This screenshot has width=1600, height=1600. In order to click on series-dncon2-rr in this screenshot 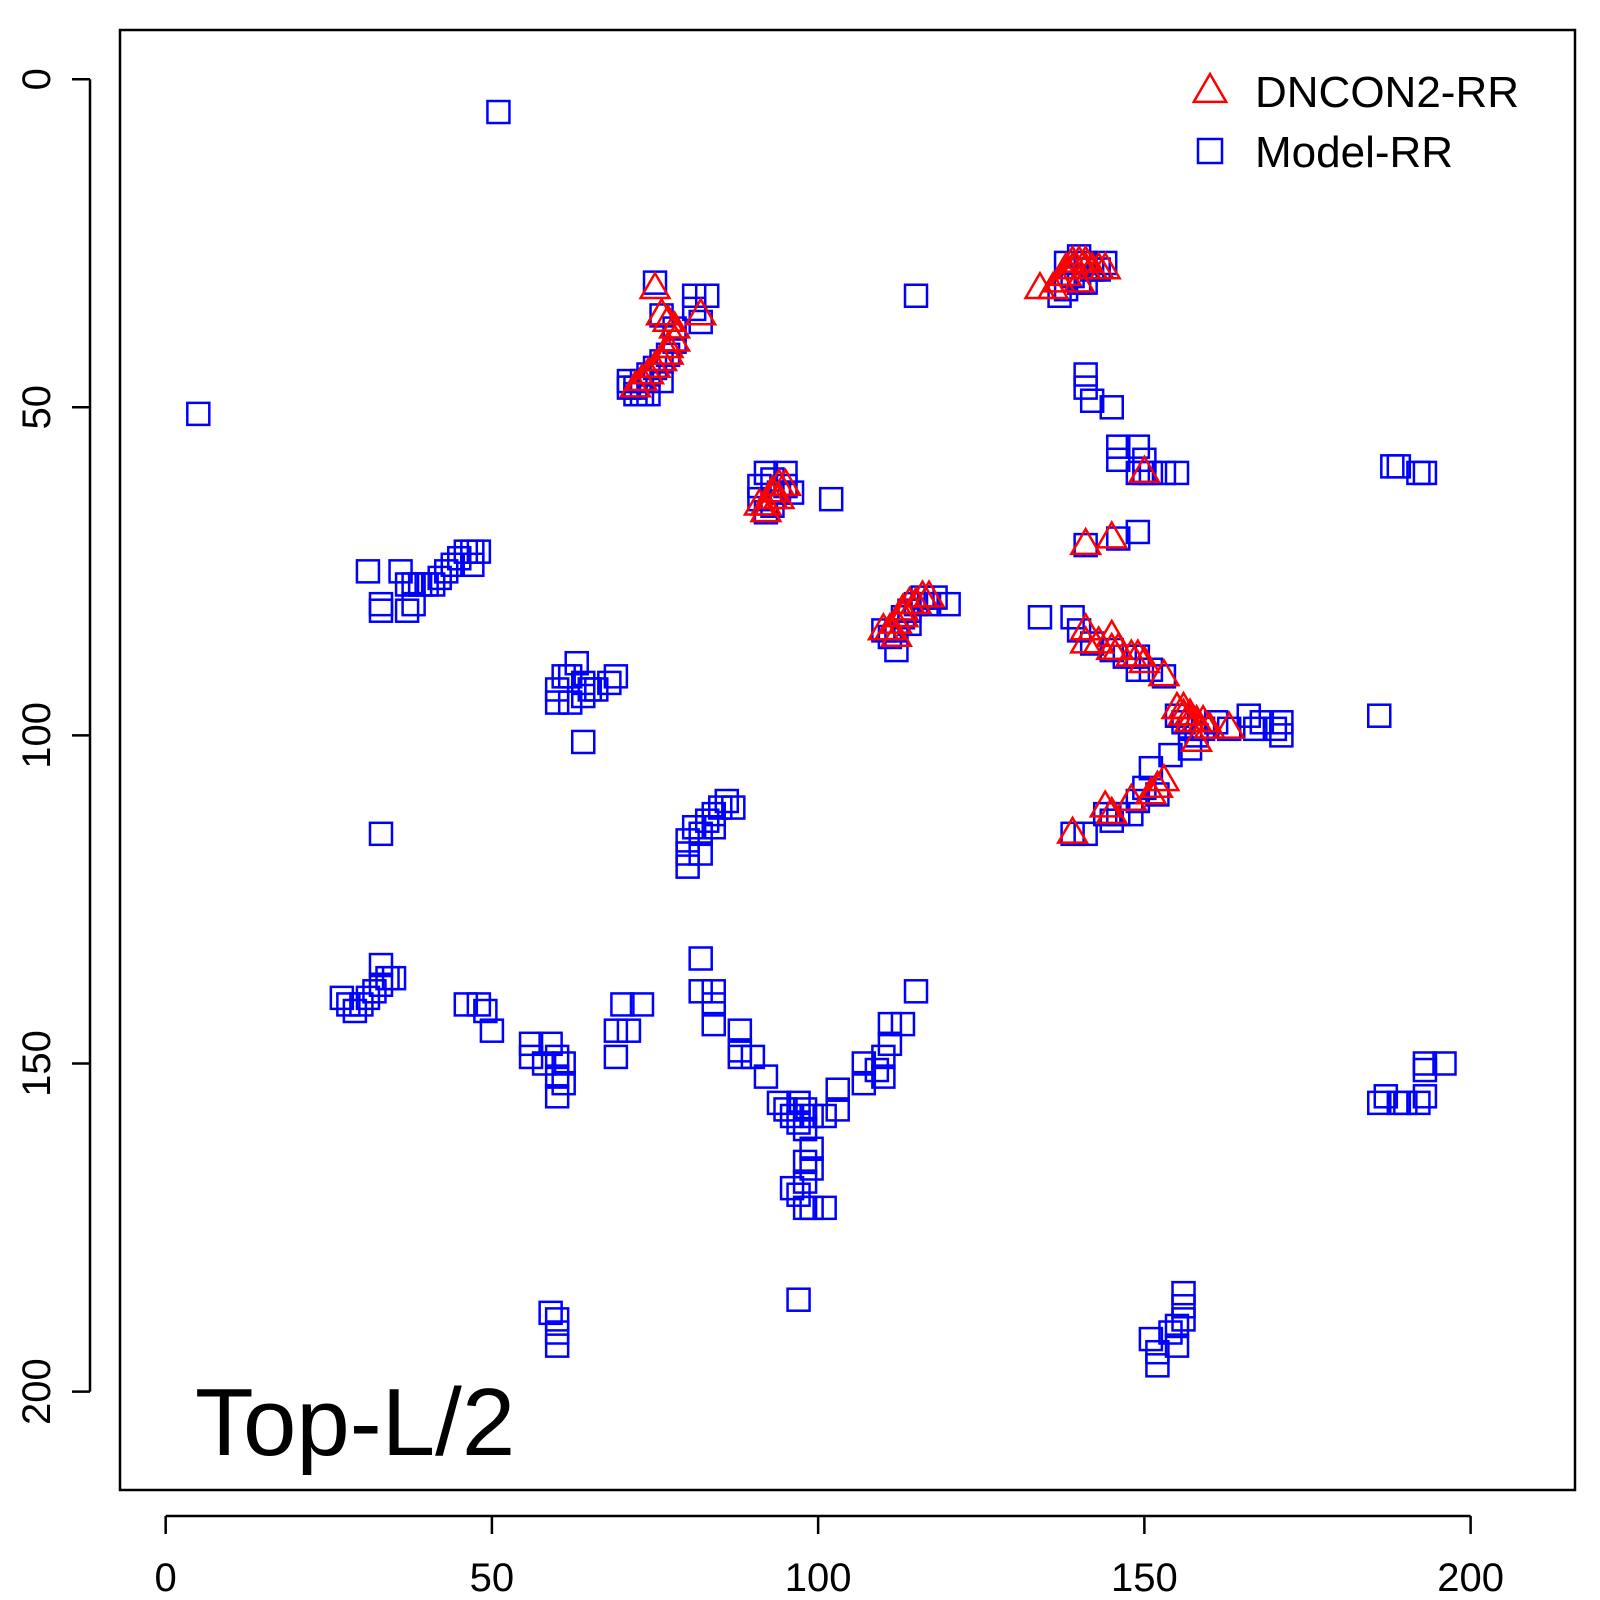, I will do `click(932, 544)`.